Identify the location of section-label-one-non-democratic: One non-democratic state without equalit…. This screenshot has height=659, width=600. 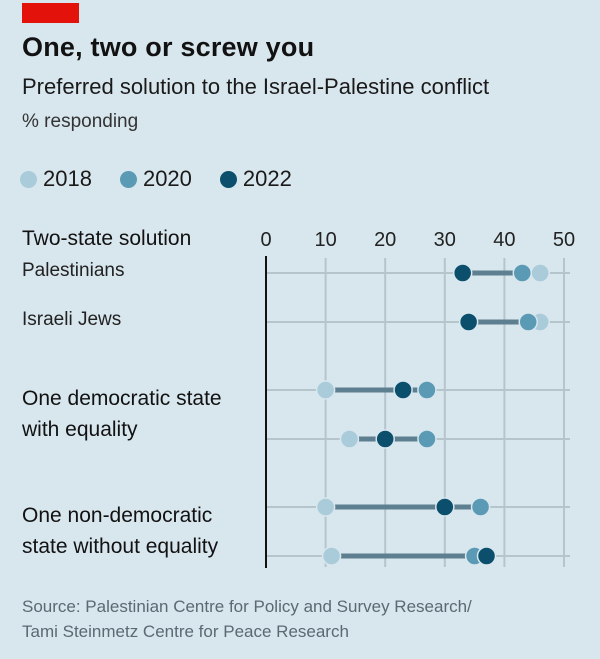
(120, 531).